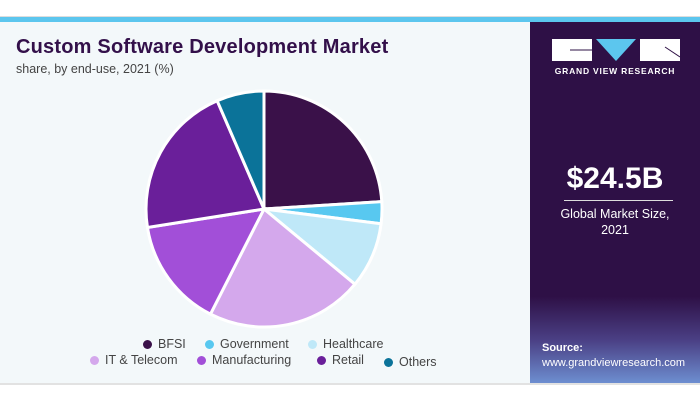 The height and width of the screenshot is (400, 700). What do you see at coordinates (95, 69) in the screenshot?
I see `chart-subtitle: share, by end-use, 2021 (%)` at bounding box center [95, 69].